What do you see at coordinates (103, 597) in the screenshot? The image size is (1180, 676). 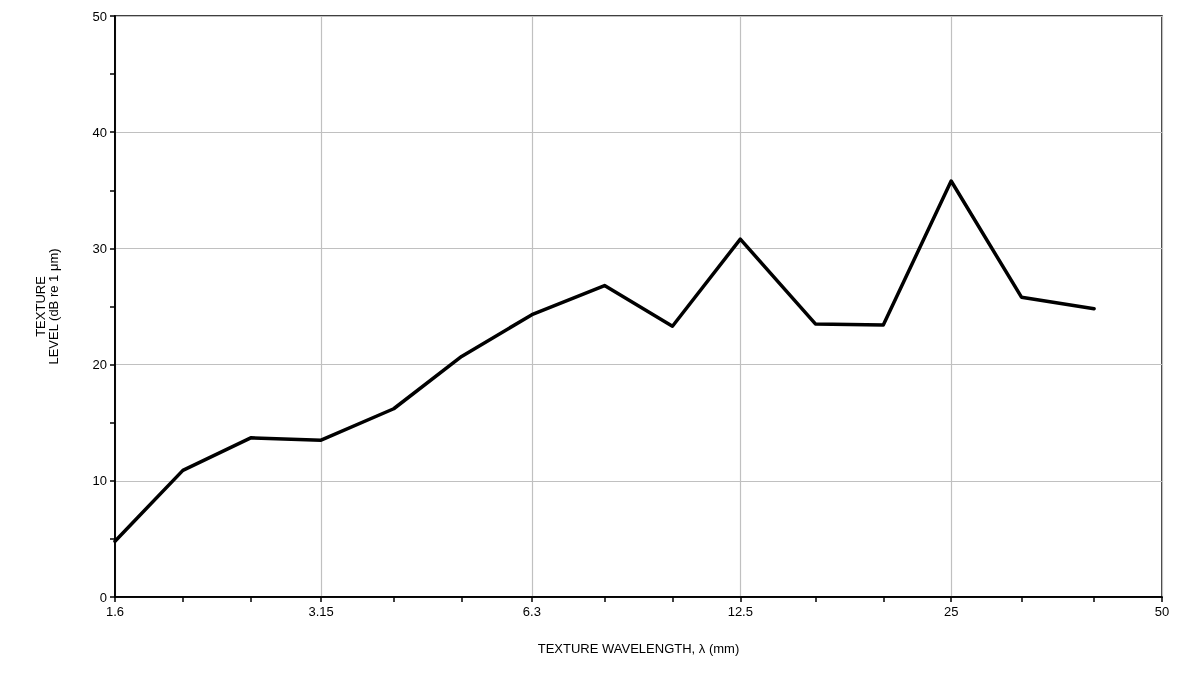 I see `y-tick-label: 0` at bounding box center [103, 597].